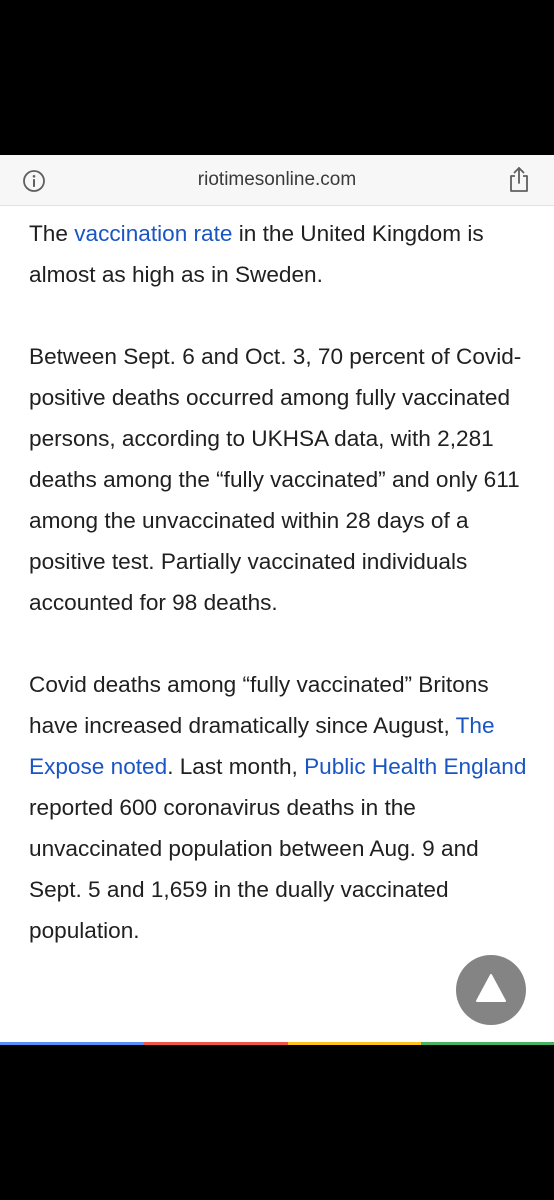 The height and width of the screenshot is (1200, 554). Describe the element at coordinates (519, 180) in the screenshot. I see `share-icon` at that location.